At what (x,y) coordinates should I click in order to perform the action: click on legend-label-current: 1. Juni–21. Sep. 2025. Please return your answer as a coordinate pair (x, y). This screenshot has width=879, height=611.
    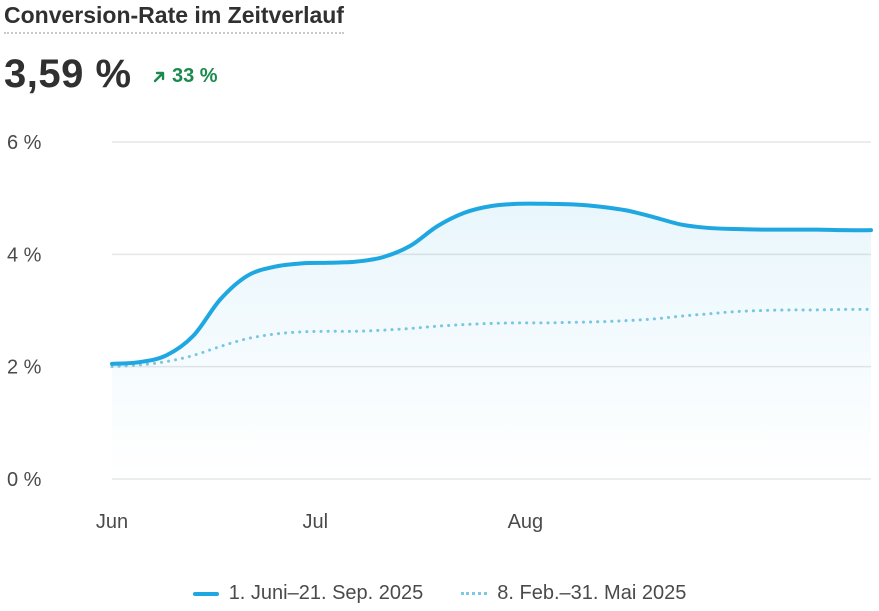
    Looking at the image, I should click on (326, 593).